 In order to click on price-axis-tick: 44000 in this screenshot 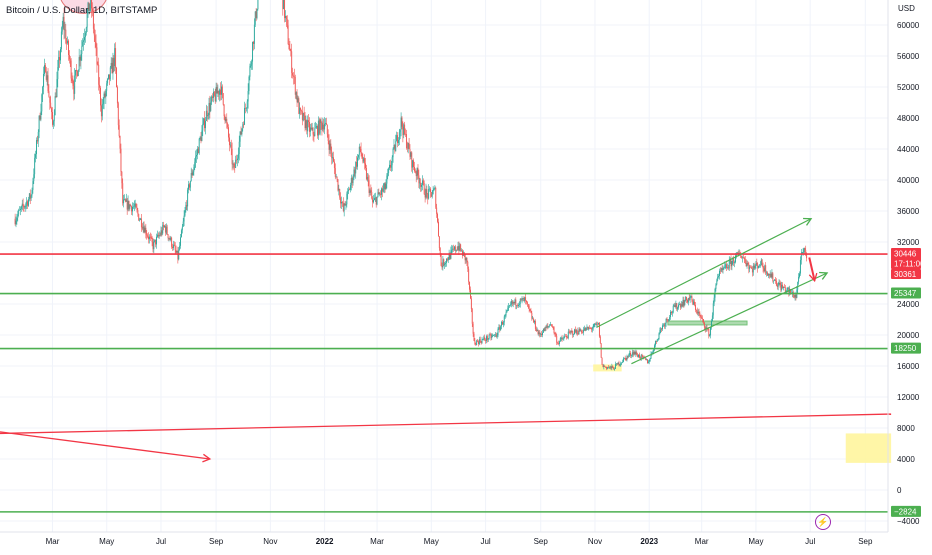, I will do `click(908, 149)`.